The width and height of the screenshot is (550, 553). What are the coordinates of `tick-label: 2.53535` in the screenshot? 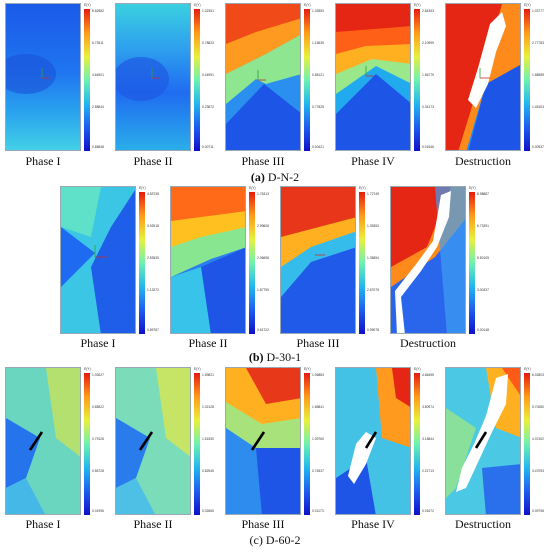 It's located at (153, 258).